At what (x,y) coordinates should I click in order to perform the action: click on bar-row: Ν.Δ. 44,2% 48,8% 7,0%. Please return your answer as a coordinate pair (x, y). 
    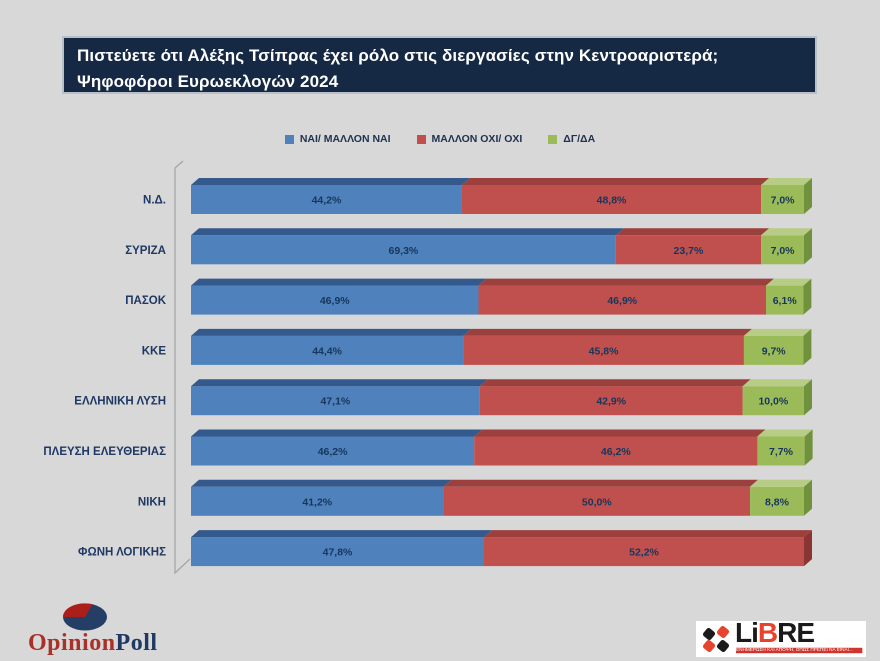
    Looking at the image, I should click on (477, 196).